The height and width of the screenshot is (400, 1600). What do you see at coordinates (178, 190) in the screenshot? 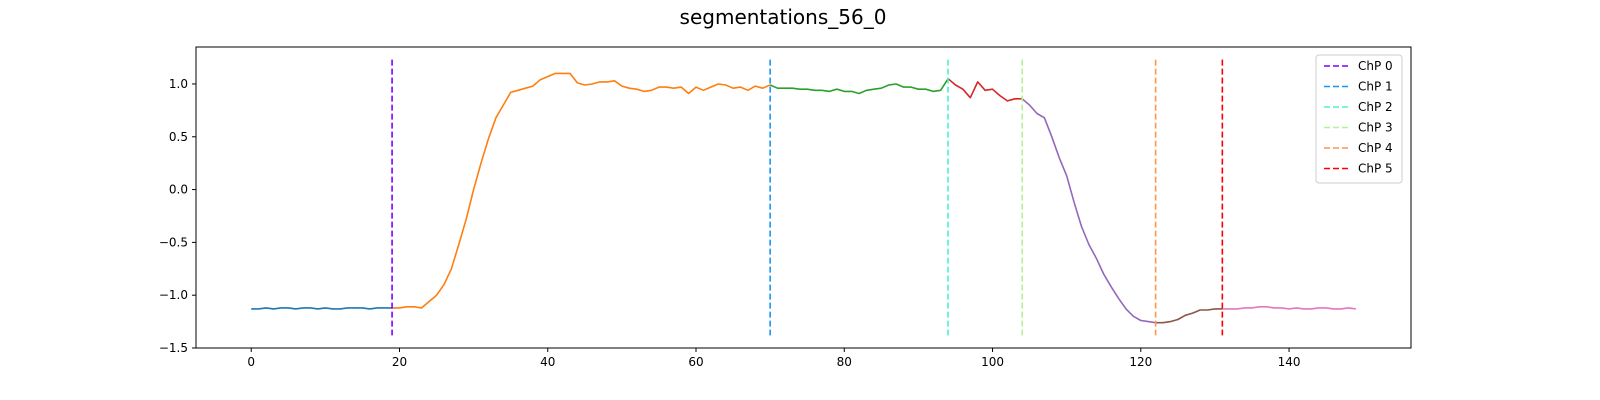
I see `y-tick-label: 0.0` at bounding box center [178, 190].